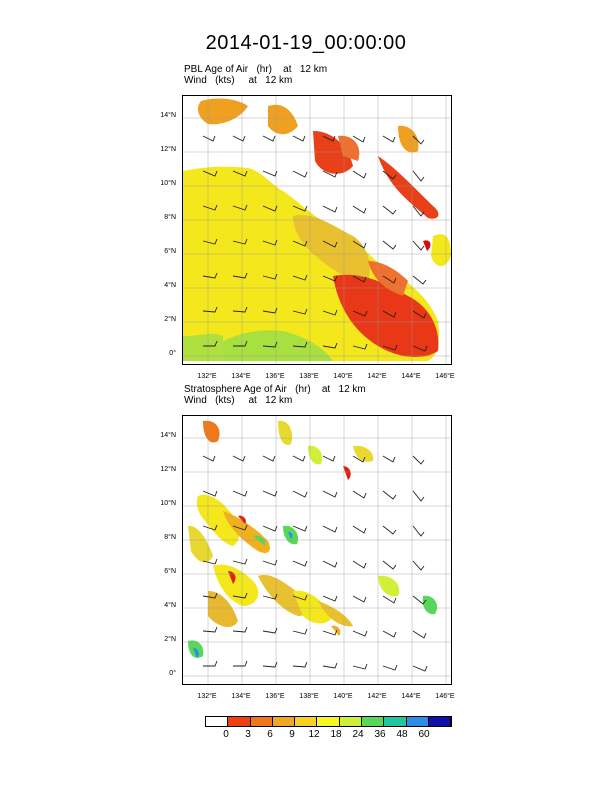 The height and width of the screenshot is (792, 612). I want to click on panel1-field-label: PBL Age of Air (hr), so click(228, 69).